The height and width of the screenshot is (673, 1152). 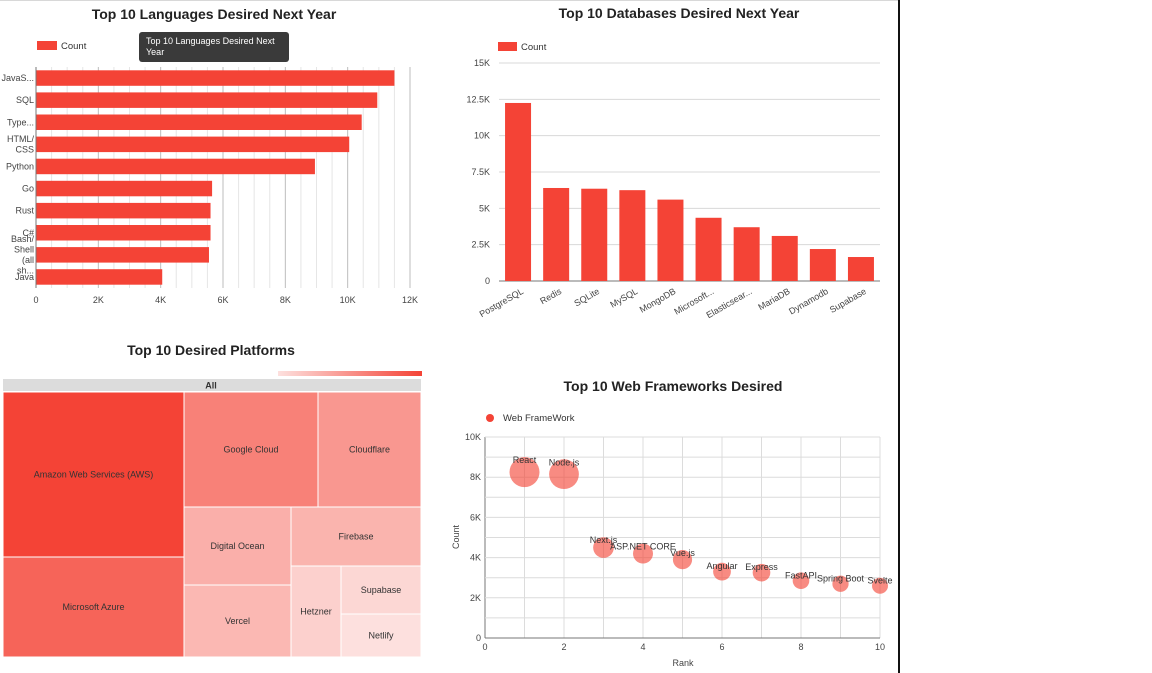 What do you see at coordinates (604, 540) in the screenshot?
I see `bubble-label: Next.js` at bounding box center [604, 540].